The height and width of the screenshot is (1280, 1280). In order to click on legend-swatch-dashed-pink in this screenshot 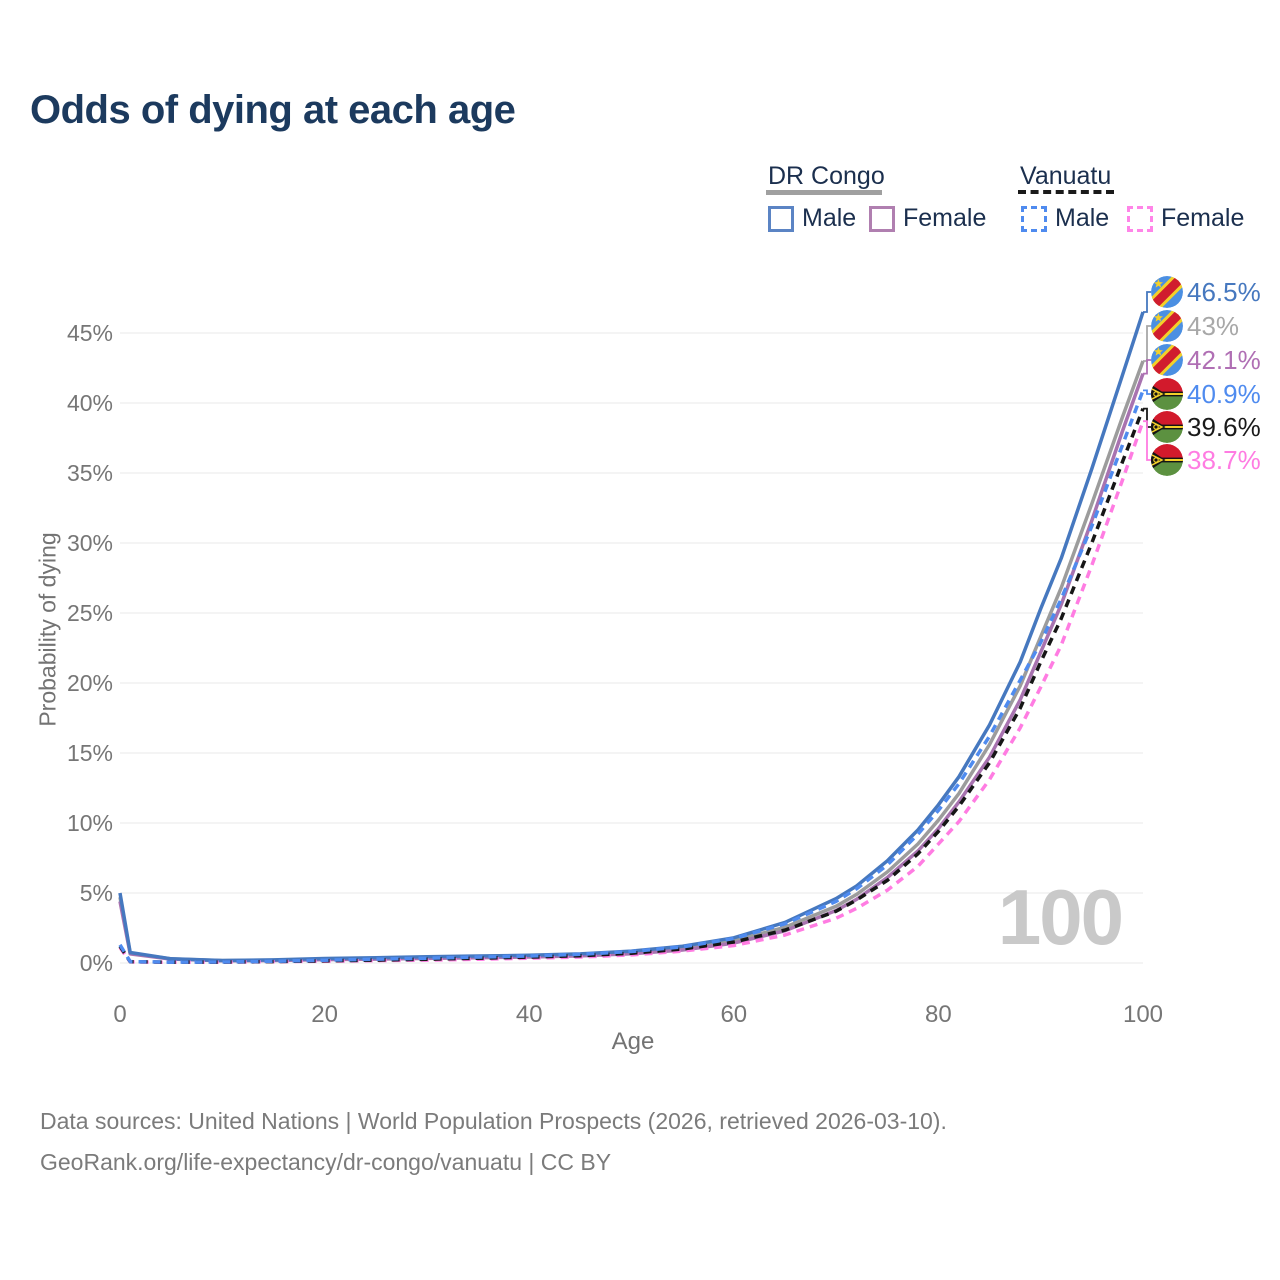, I will do `click(1140, 218)`.